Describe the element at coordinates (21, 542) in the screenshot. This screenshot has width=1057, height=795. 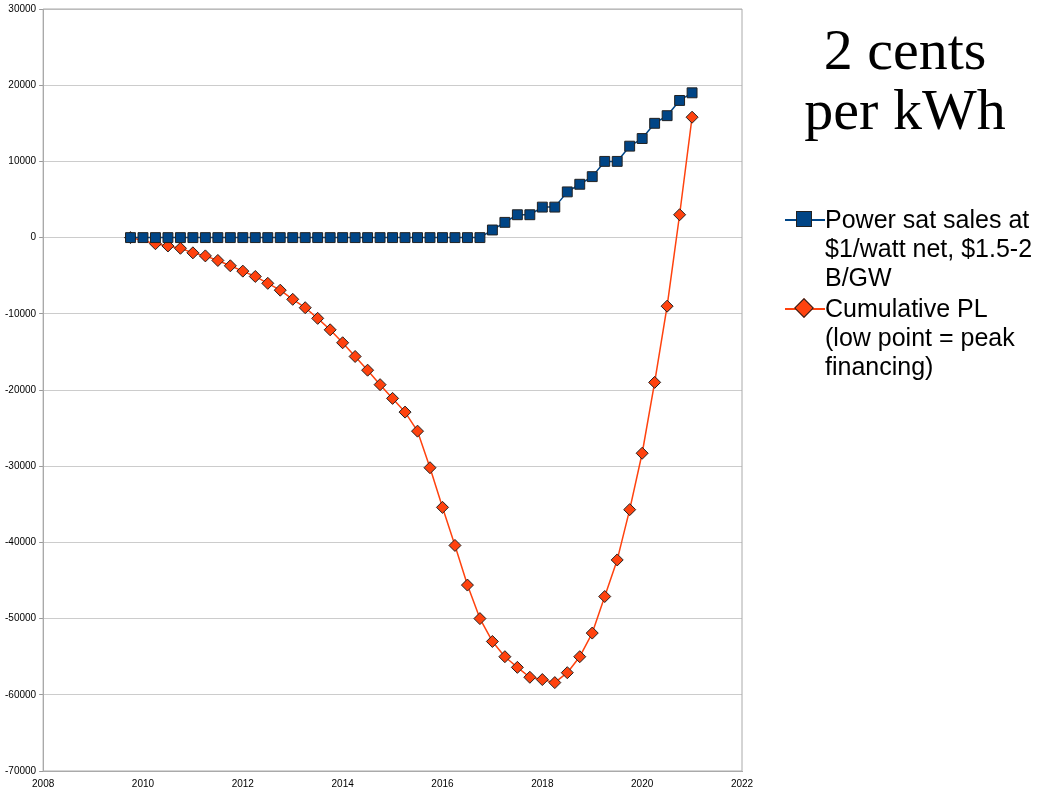
I see `y-tick-label: -40000` at that location.